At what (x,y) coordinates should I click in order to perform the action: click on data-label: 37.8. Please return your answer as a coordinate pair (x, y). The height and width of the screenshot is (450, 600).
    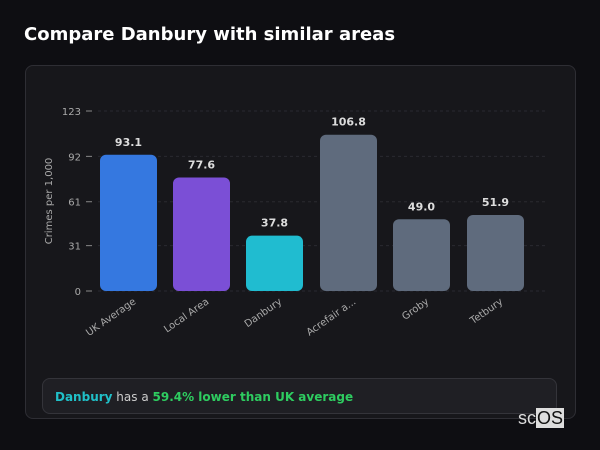
    Looking at the image, I should click on (274, 223).